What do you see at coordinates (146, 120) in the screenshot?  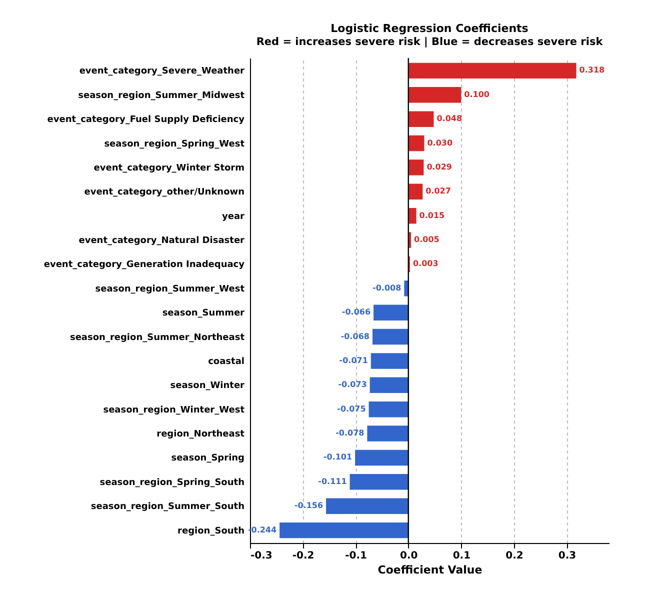 I see `y-tick-label: event_category_Fuel Supply Deficiency` at bounding box center [146, 120].